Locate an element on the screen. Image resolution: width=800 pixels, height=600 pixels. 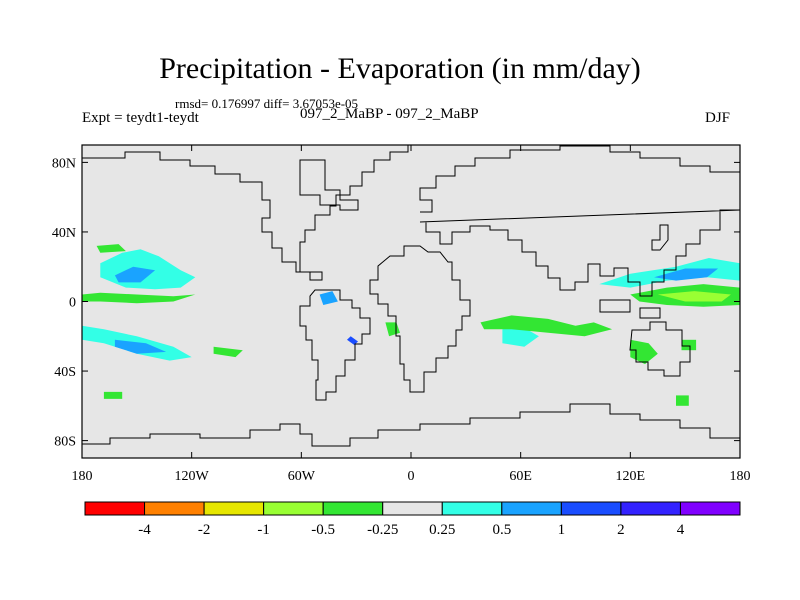
coastline-africa is located at coordinates (420, 319).